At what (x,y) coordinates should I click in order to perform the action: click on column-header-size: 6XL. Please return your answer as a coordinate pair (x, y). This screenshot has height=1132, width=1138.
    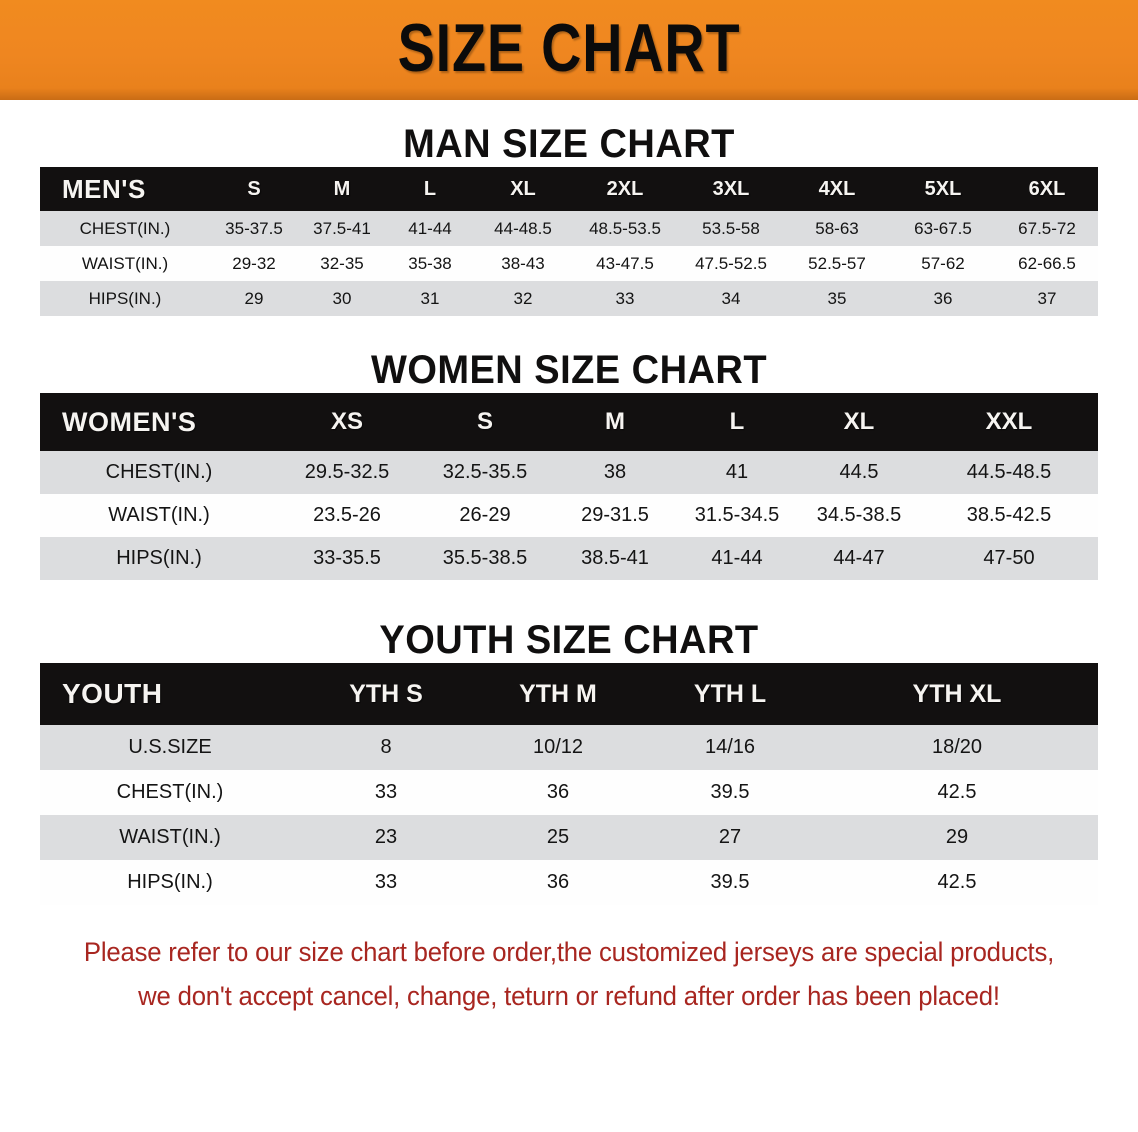
    Looking at the image, I should click on (1047, 188).